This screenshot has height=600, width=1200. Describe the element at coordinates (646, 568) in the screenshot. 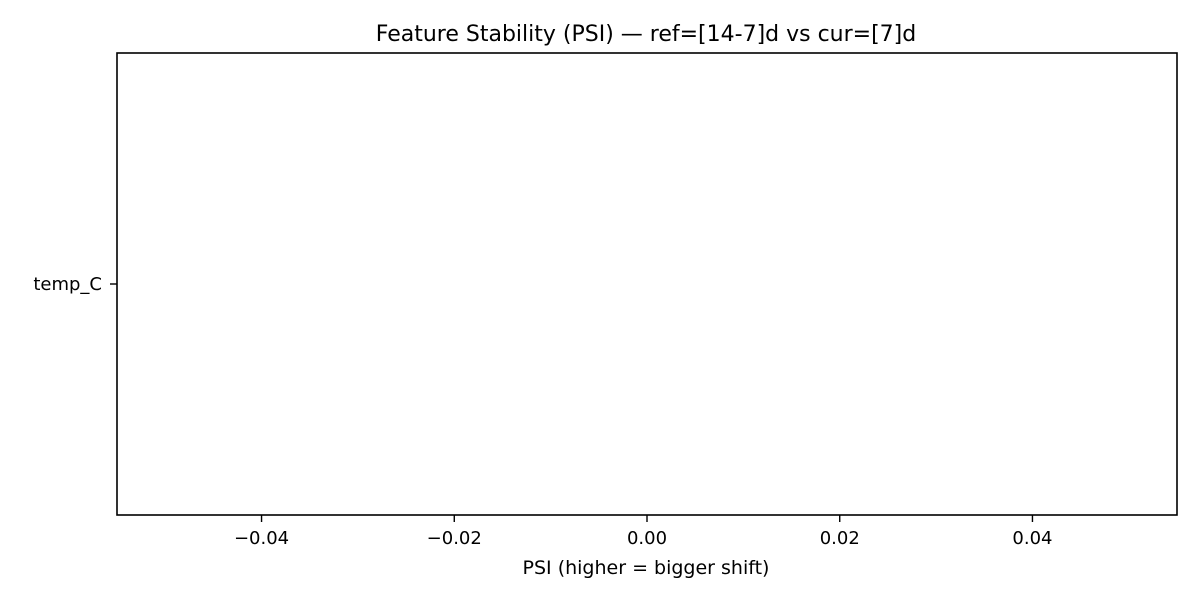

I see `x-axis-label: PSI (higher = bigger shift)` at that location.